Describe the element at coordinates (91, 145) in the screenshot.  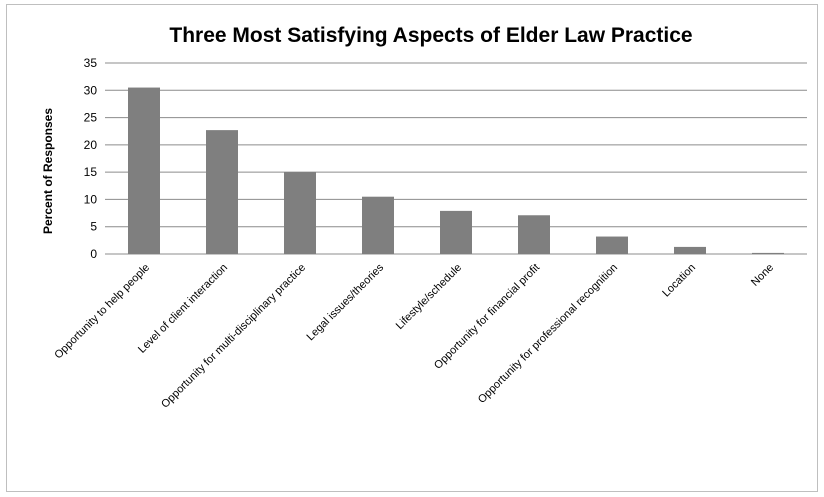
I see `y-tick-label: 20` at that location.